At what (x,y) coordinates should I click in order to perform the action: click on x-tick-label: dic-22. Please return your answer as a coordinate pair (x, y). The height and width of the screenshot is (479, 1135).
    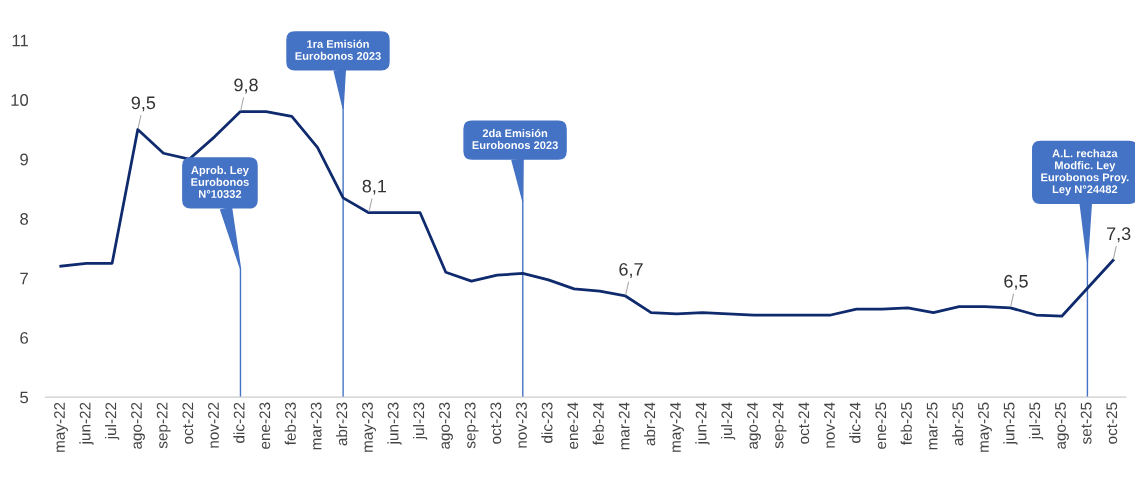
    Looking at the image, I should click on (239, 422).